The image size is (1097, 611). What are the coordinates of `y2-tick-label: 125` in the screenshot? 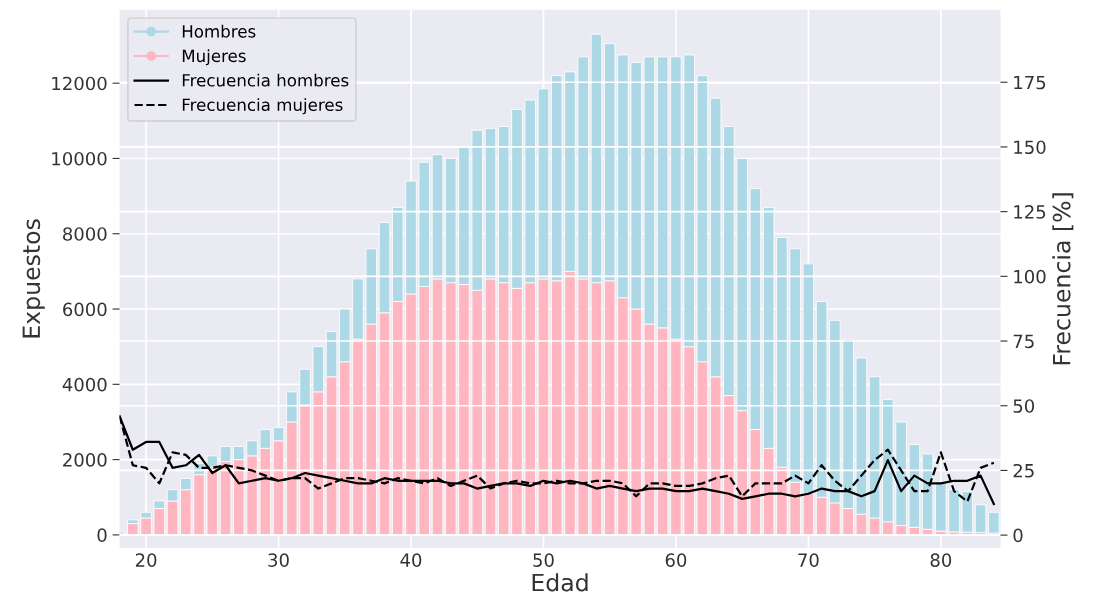 It's located at (1030, 212).